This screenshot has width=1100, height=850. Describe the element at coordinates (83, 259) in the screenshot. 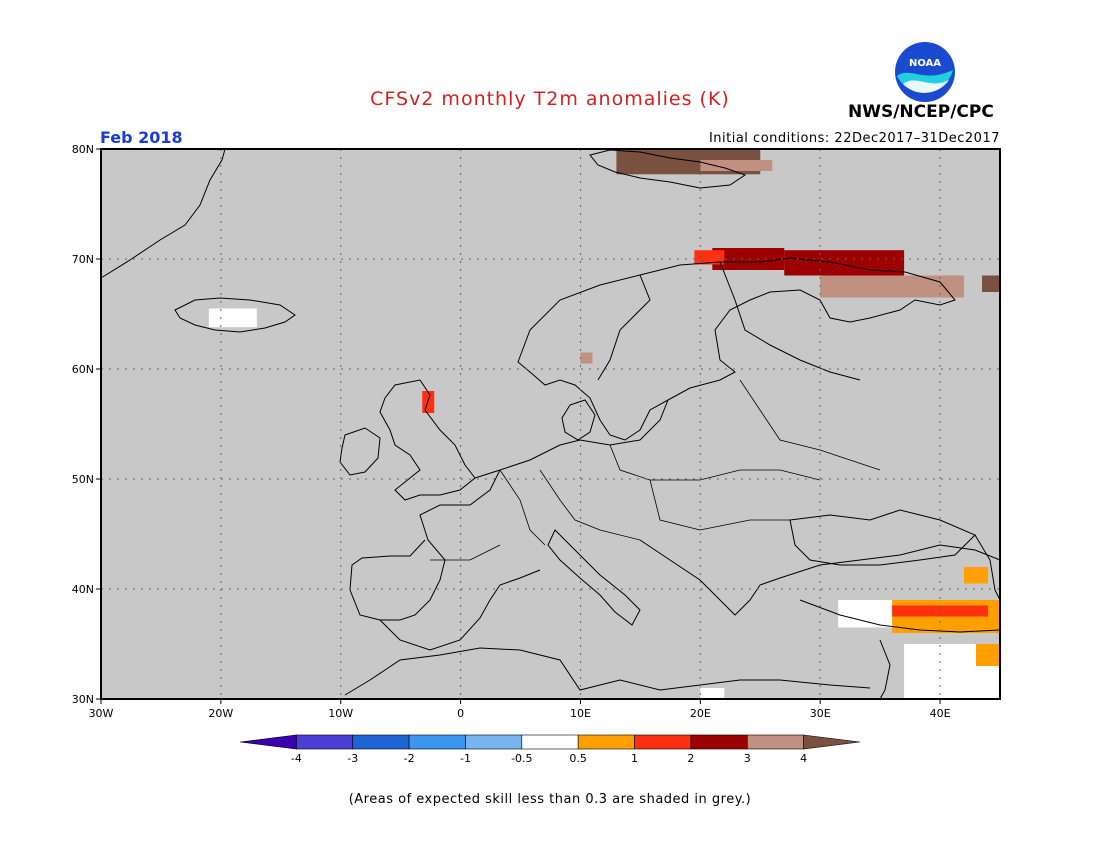

I see `lat-tick-label: 70N` at that location.